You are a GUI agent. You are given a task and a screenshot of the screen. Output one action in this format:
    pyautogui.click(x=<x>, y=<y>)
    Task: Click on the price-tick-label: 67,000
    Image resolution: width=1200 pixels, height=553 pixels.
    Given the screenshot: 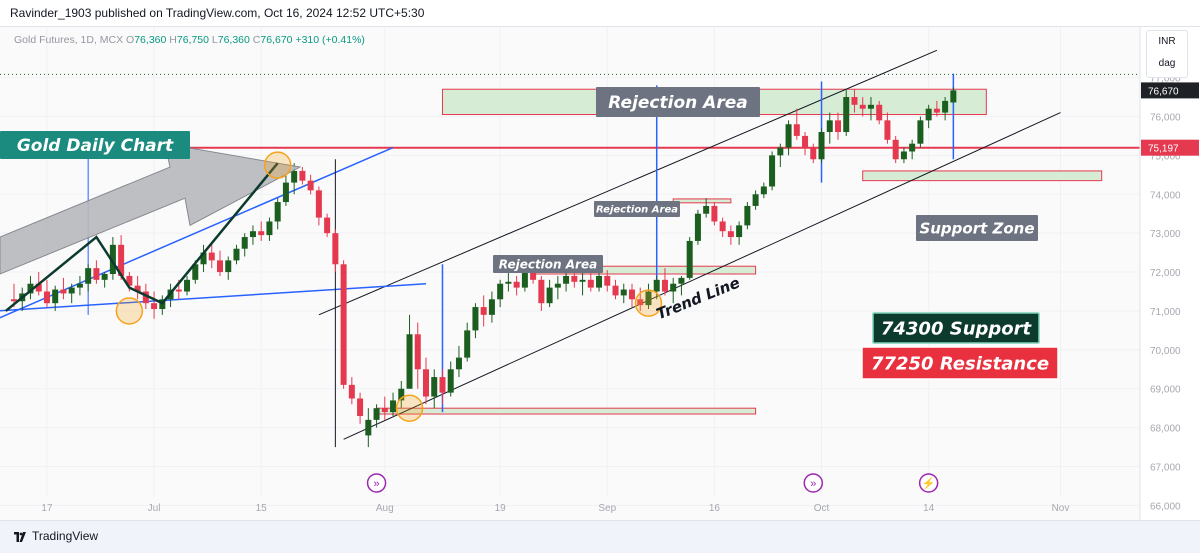 What is the action you would take?
    pyautogui.click(x=1165, y=468)
    